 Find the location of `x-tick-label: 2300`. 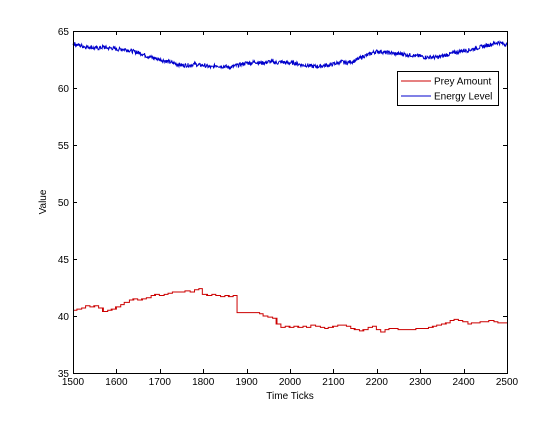

x-tick-label: 2300 is located at coordinates (420, 382).